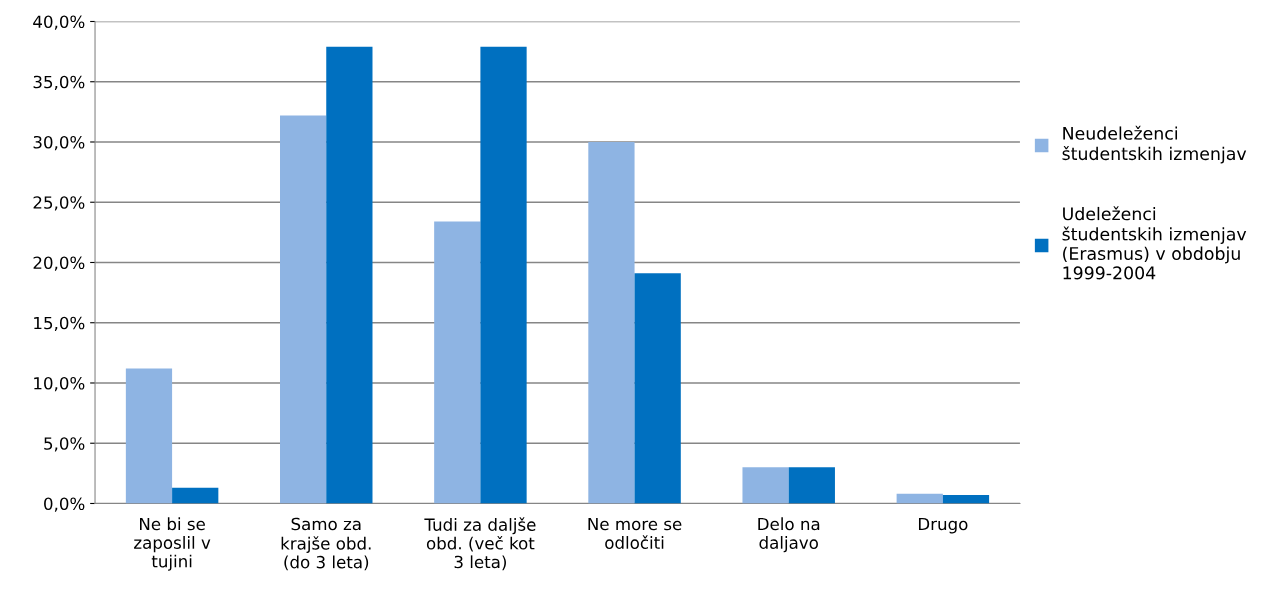 Image resolution: width=1267 pixels, height=614 pixels. What do you see at coordinates (59, 83) in the screenshot?
I see `y-tick-label: 35,0%` at bounding box center [59, 83].